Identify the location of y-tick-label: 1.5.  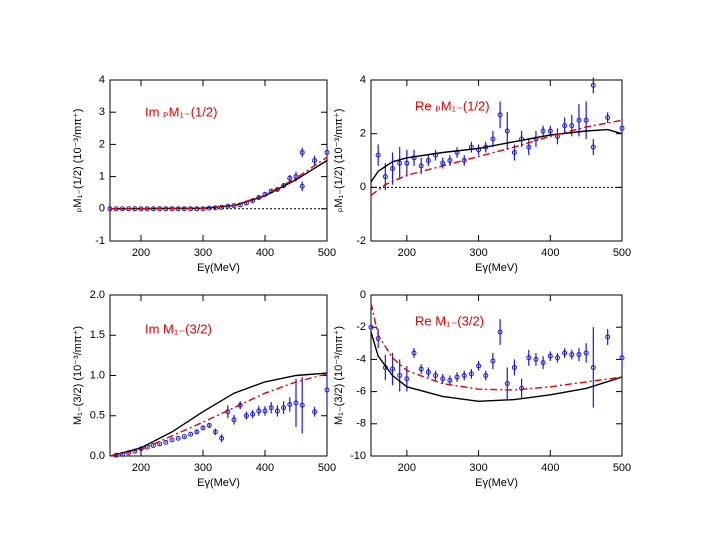
(97, 335).